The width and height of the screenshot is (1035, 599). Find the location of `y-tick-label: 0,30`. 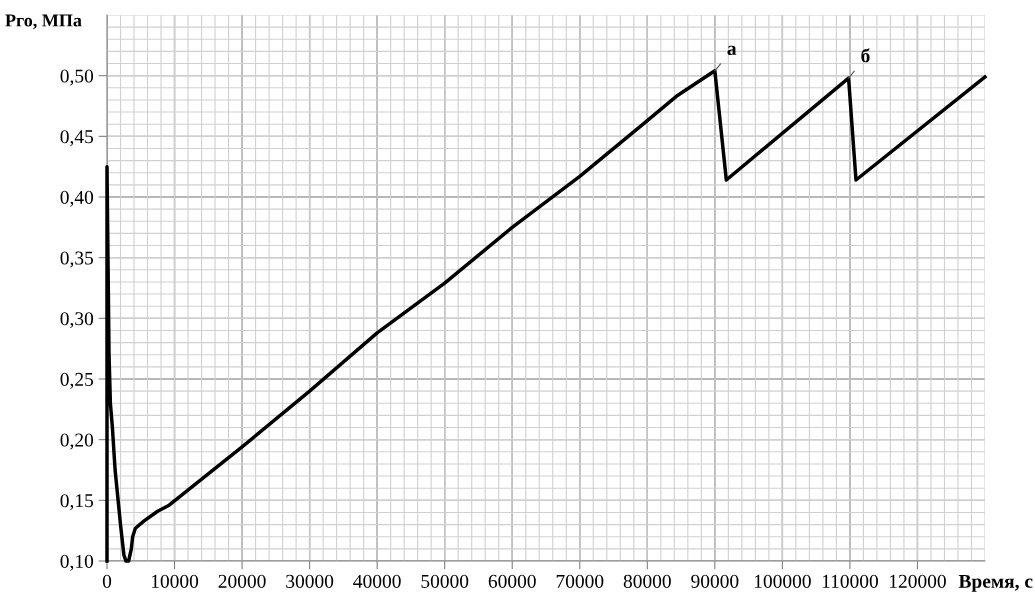

y-tick-label: 0,30 is located at coordinates (77, 320).